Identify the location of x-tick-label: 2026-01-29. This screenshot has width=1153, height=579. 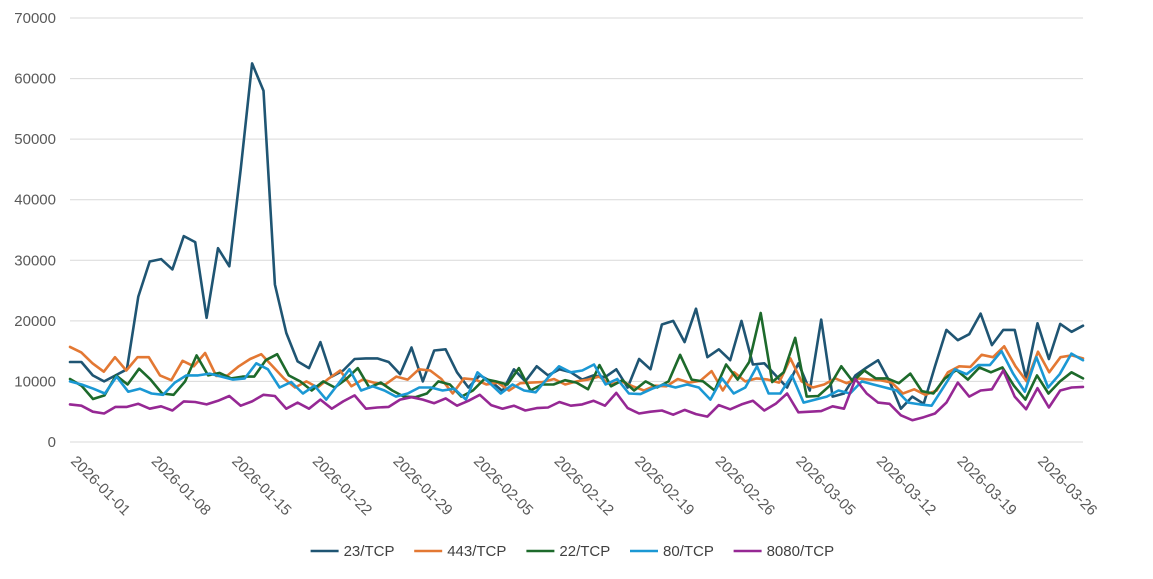
(422, 486).